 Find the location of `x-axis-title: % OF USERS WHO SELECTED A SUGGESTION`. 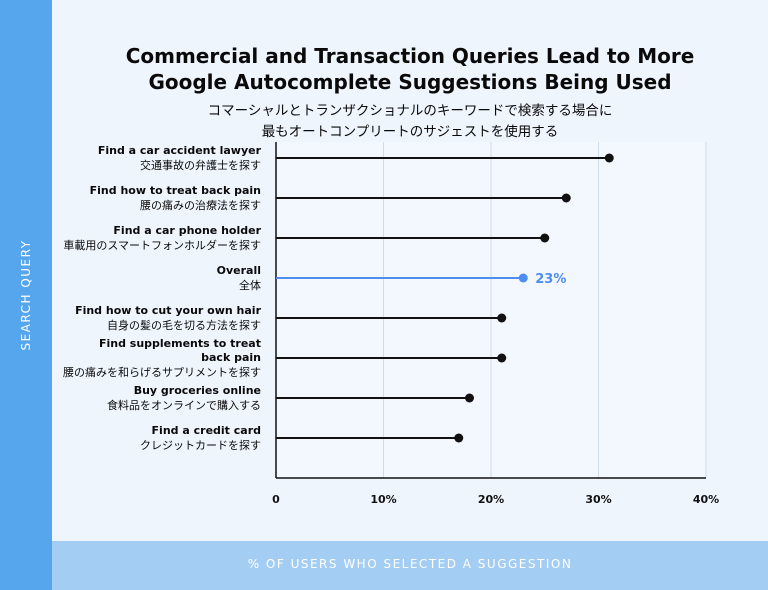

x-axis-title: % OF USERS WHO SELECTED A SUGGESTION is located at coordinates (410, 564).